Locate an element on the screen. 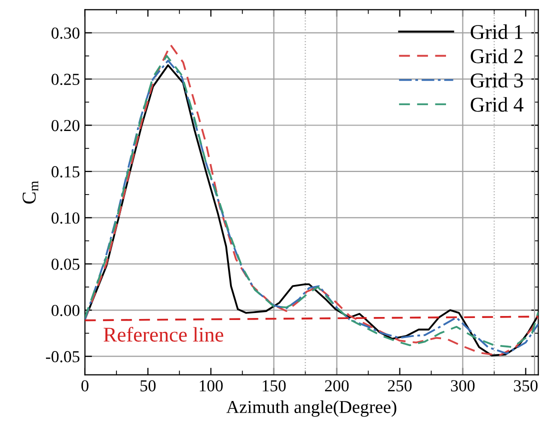 The width and height of the screenshot is (541, 441). x-tick-label: 50 is located at coordinates (148, 386).